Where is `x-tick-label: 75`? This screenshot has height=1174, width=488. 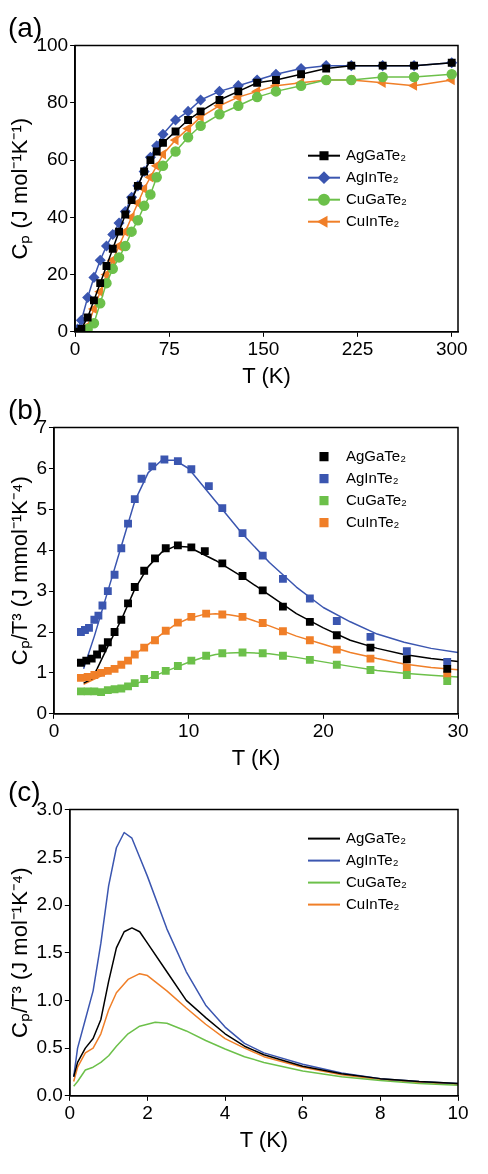 x-tick-label: 75 is located at coordinates (169, 349).